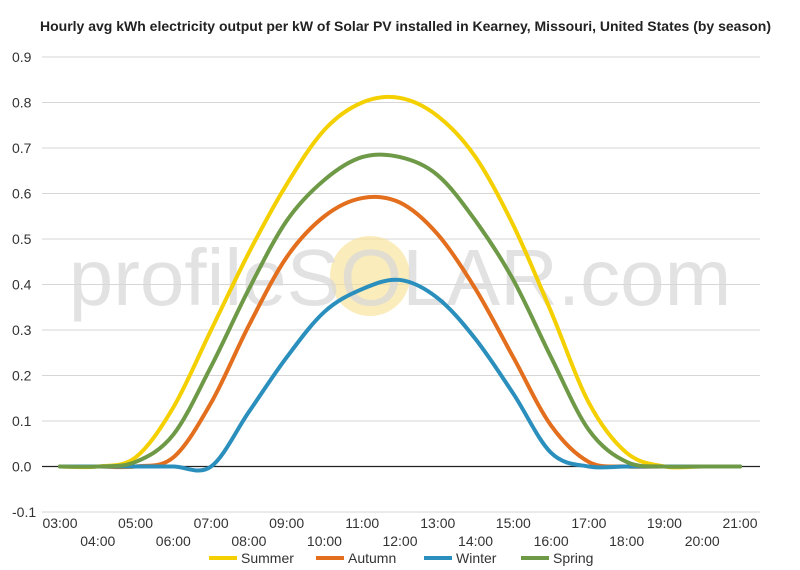 The image size is (800, 570). I want to click on y-tick-label: 0.4, so click(22, 285).